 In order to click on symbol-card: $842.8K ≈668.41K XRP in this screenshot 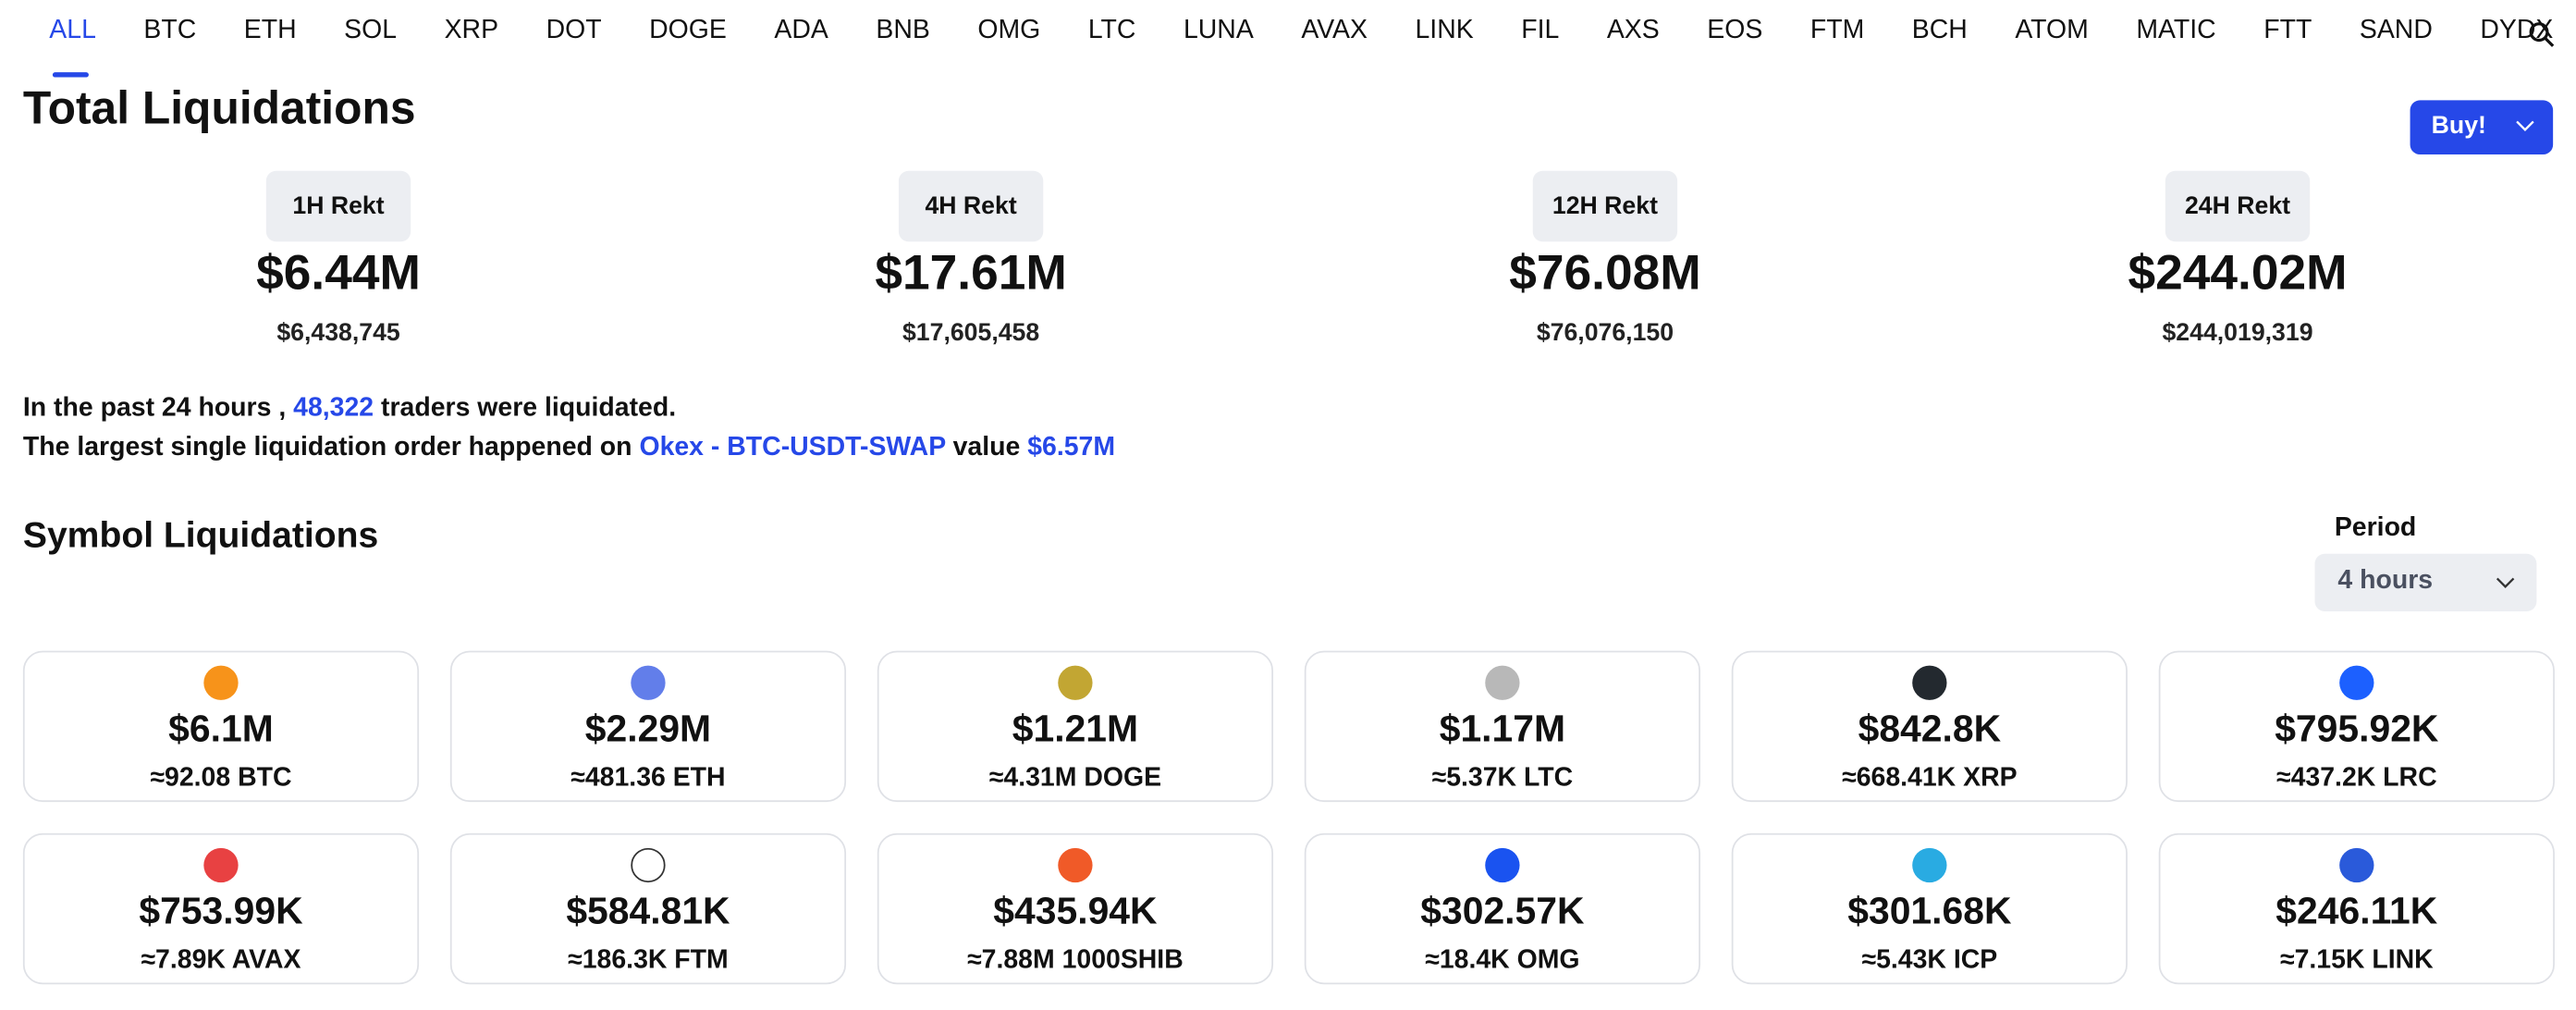, I will do `click(1929, 727)`.